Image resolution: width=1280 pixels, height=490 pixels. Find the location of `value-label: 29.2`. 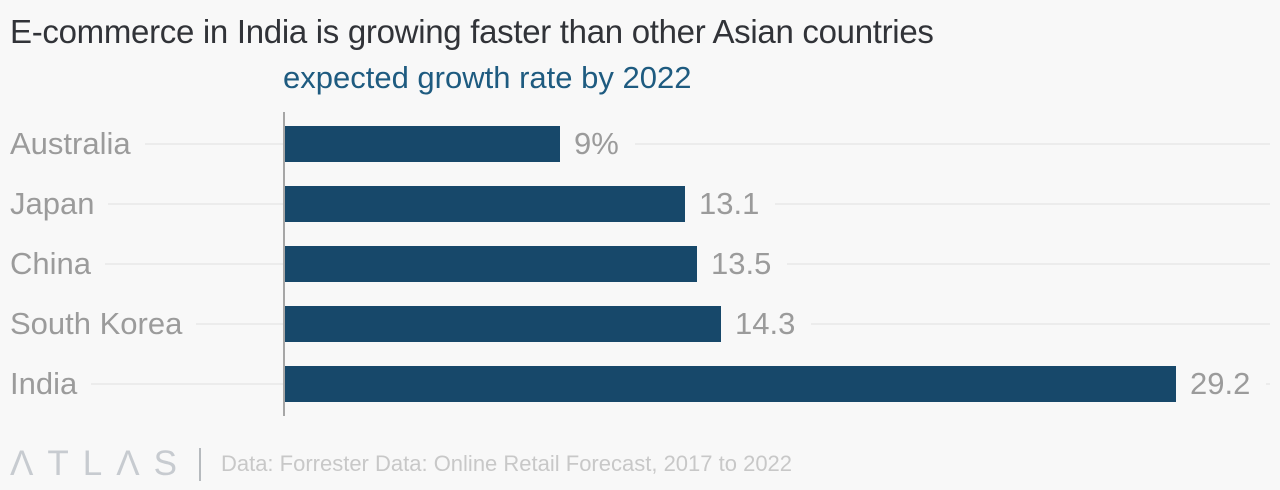

value-label: 29.2 is located at coordinates (1220, 383).